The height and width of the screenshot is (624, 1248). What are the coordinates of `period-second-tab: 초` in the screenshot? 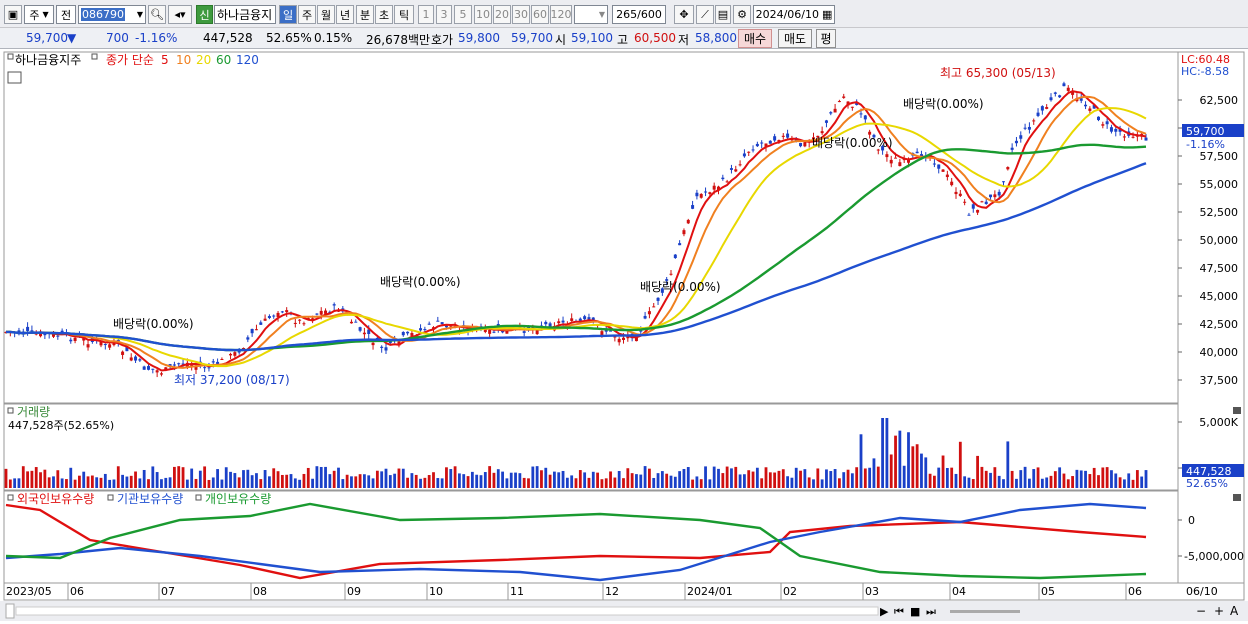 It's located at (384, 14).